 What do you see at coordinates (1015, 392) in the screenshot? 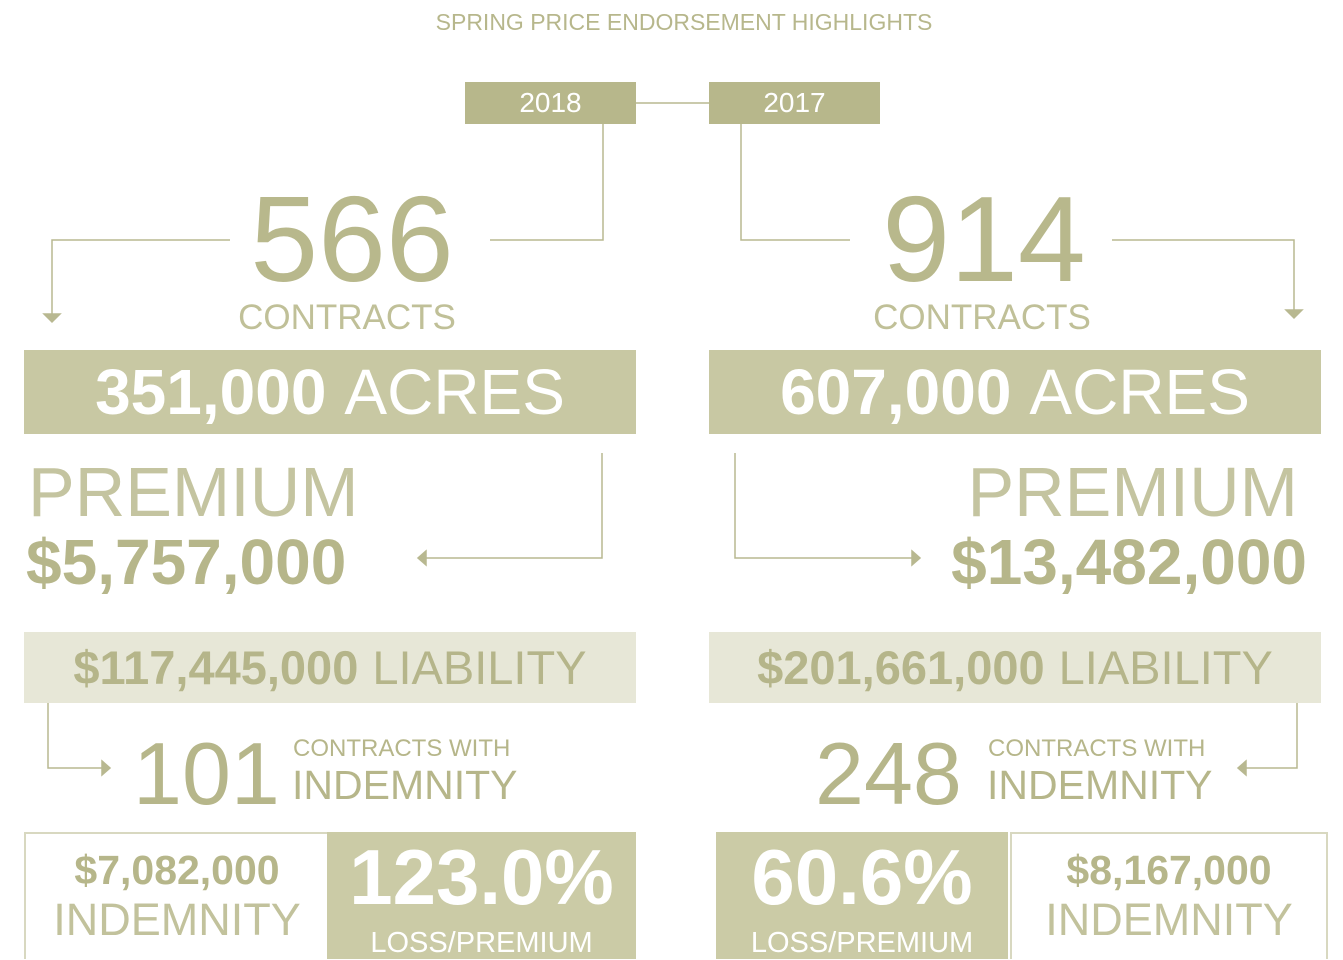
I see `acres-box: 607,000 ACRES` at bounding box center [1015, 392].